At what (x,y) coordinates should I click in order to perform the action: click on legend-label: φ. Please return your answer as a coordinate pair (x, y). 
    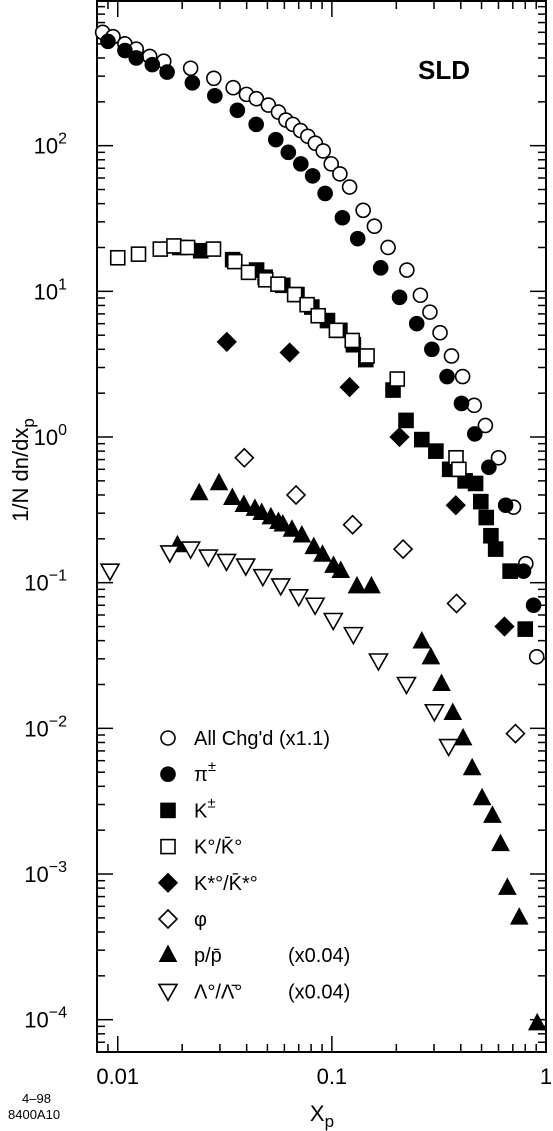
    Looking at the image, I should click on (200, 920).